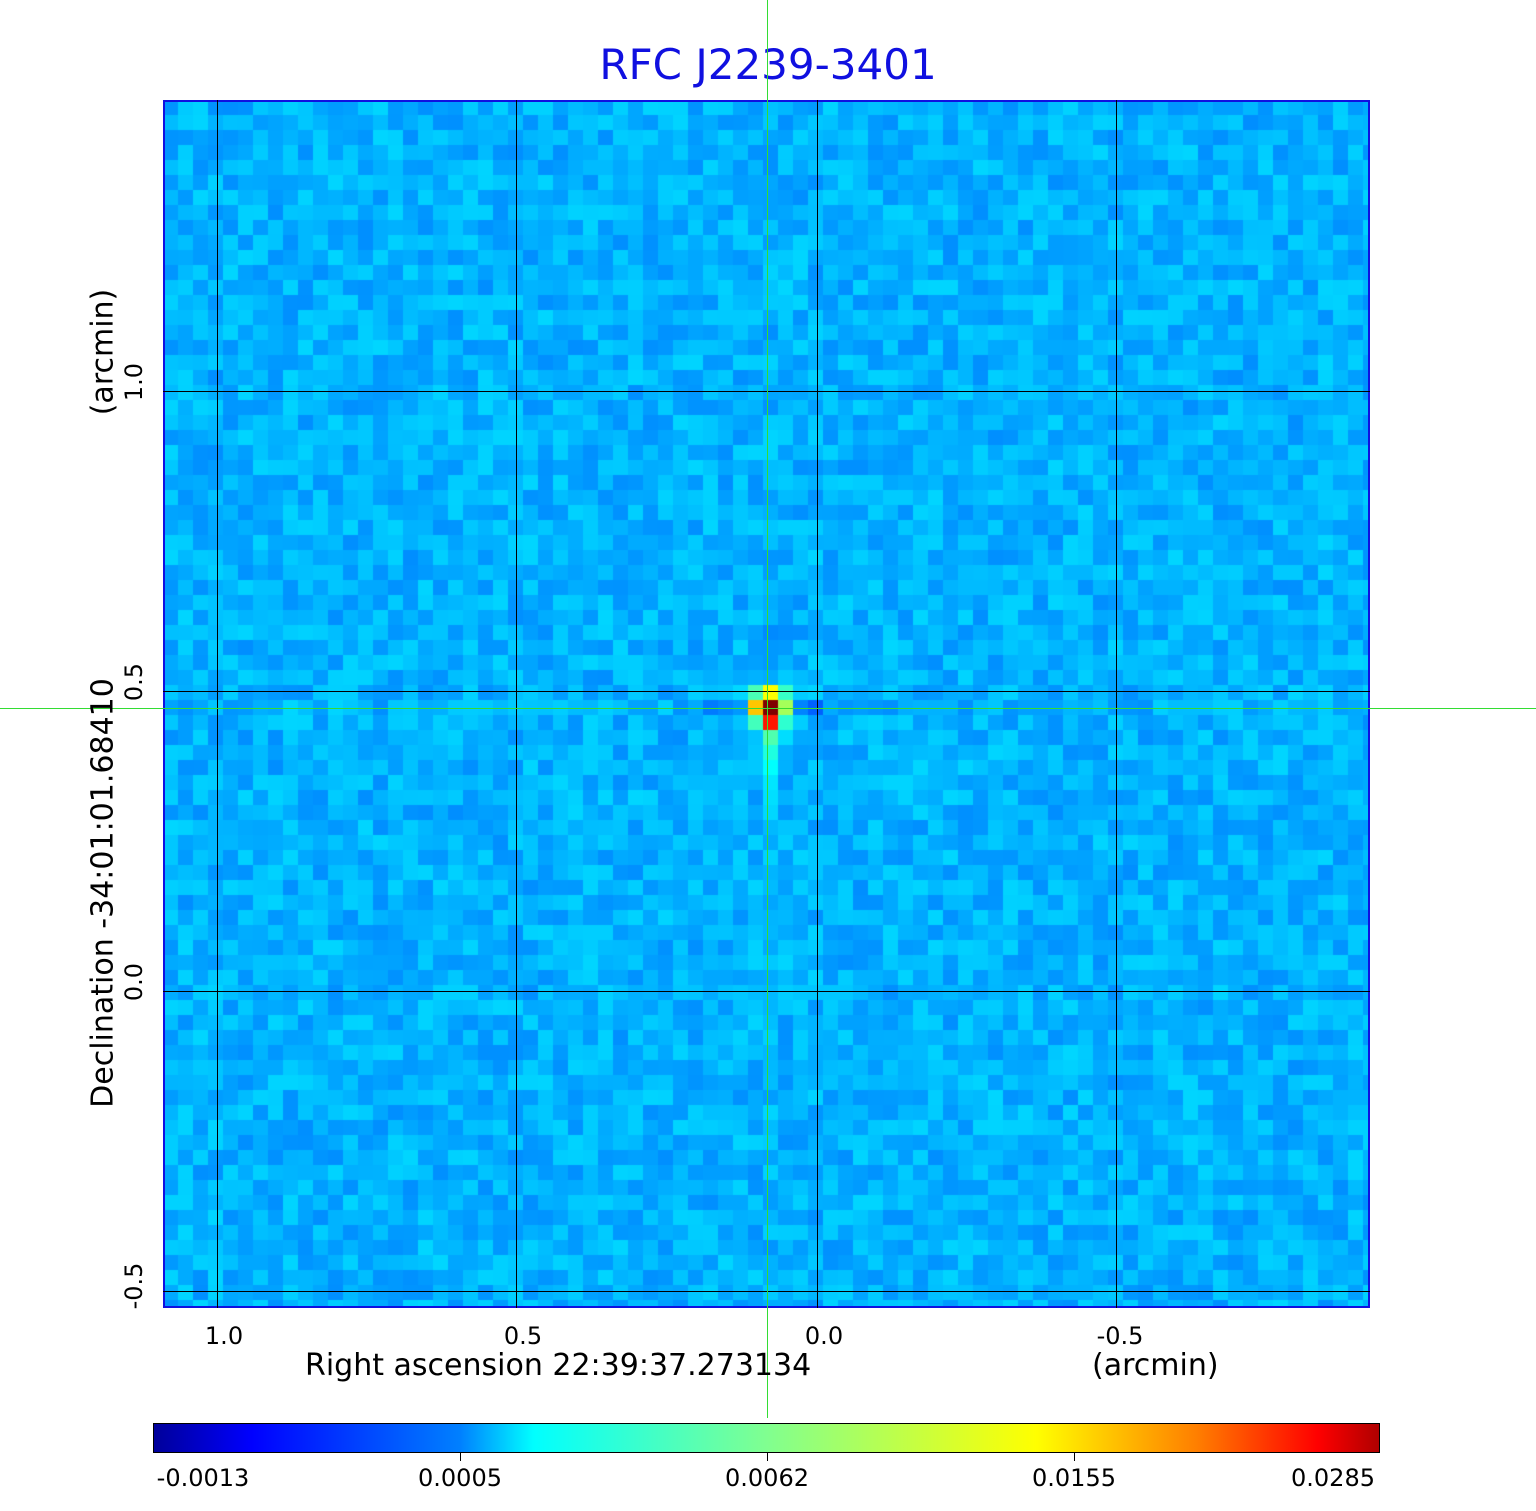 Image resolution: width=1536 pixels, height=1511 pixels. What do you see at coordinates (460, 1478) in the screenshot?
I see `colorbar-tick-label: 0.0005` at bounding box center [460, 1478].